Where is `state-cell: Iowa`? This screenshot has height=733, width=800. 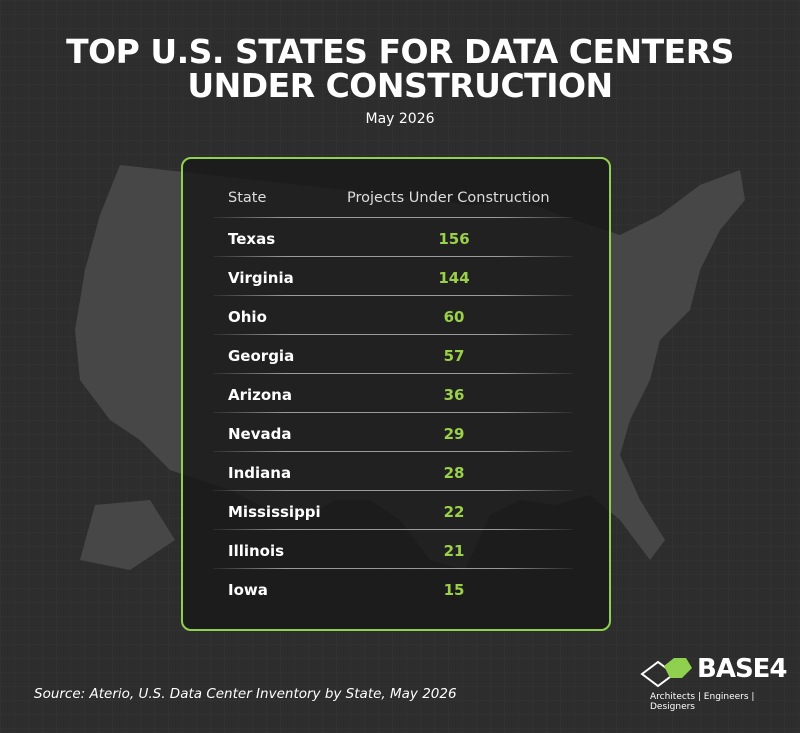
state-cell: Iowa is located at coordinates (248, 590).